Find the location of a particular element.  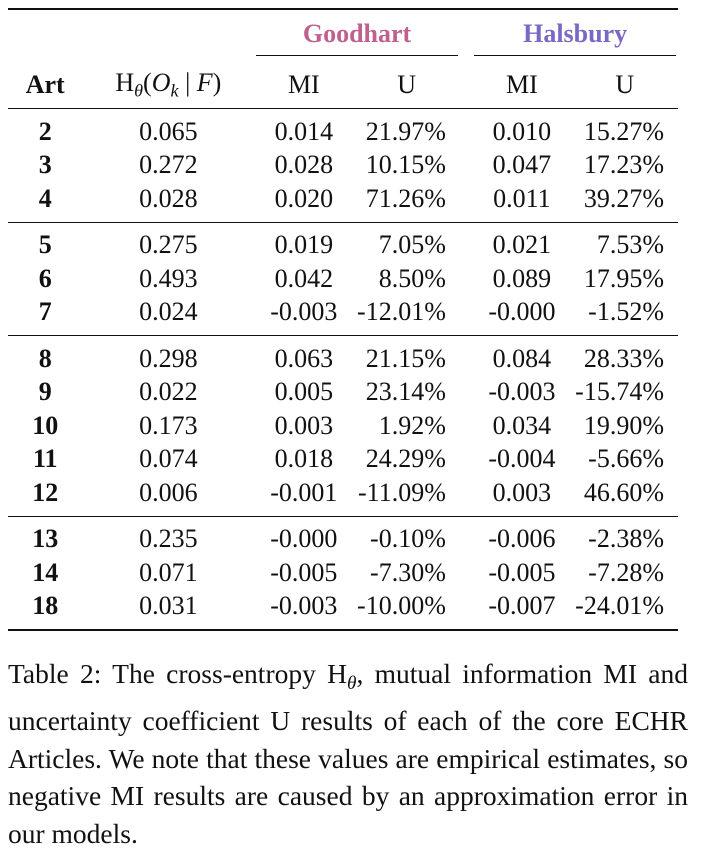

halsbury-u-value: -7.28% is located at coordinates (626, 572).